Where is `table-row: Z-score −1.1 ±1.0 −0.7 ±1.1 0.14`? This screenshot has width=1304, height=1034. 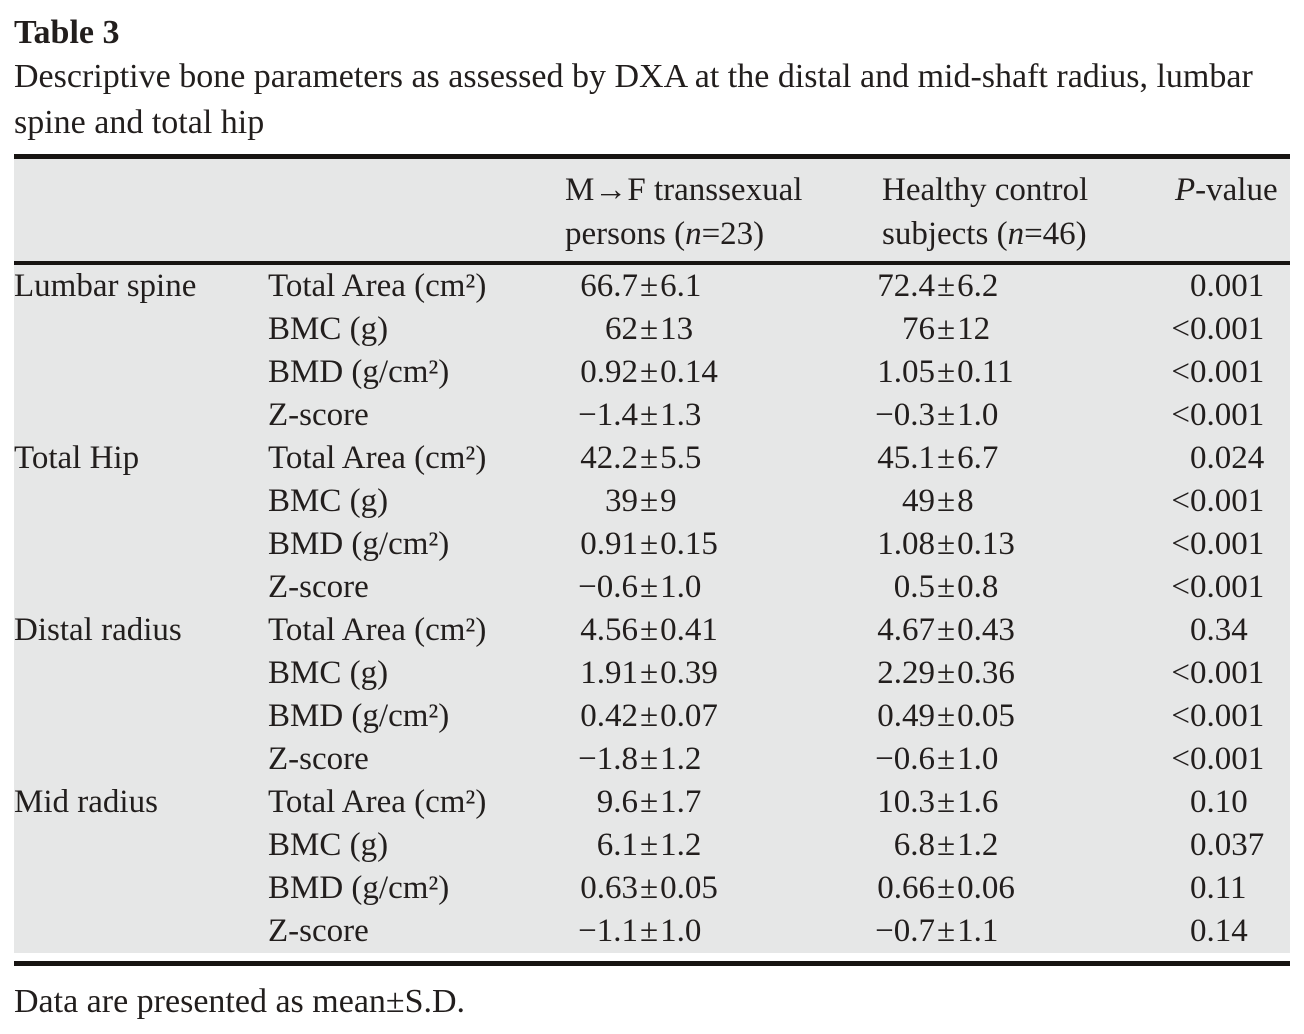
table-row: Z-score −1.1 ±1.0 −0.7 ±1.1 0.14 is located at coordinates (652, 931).